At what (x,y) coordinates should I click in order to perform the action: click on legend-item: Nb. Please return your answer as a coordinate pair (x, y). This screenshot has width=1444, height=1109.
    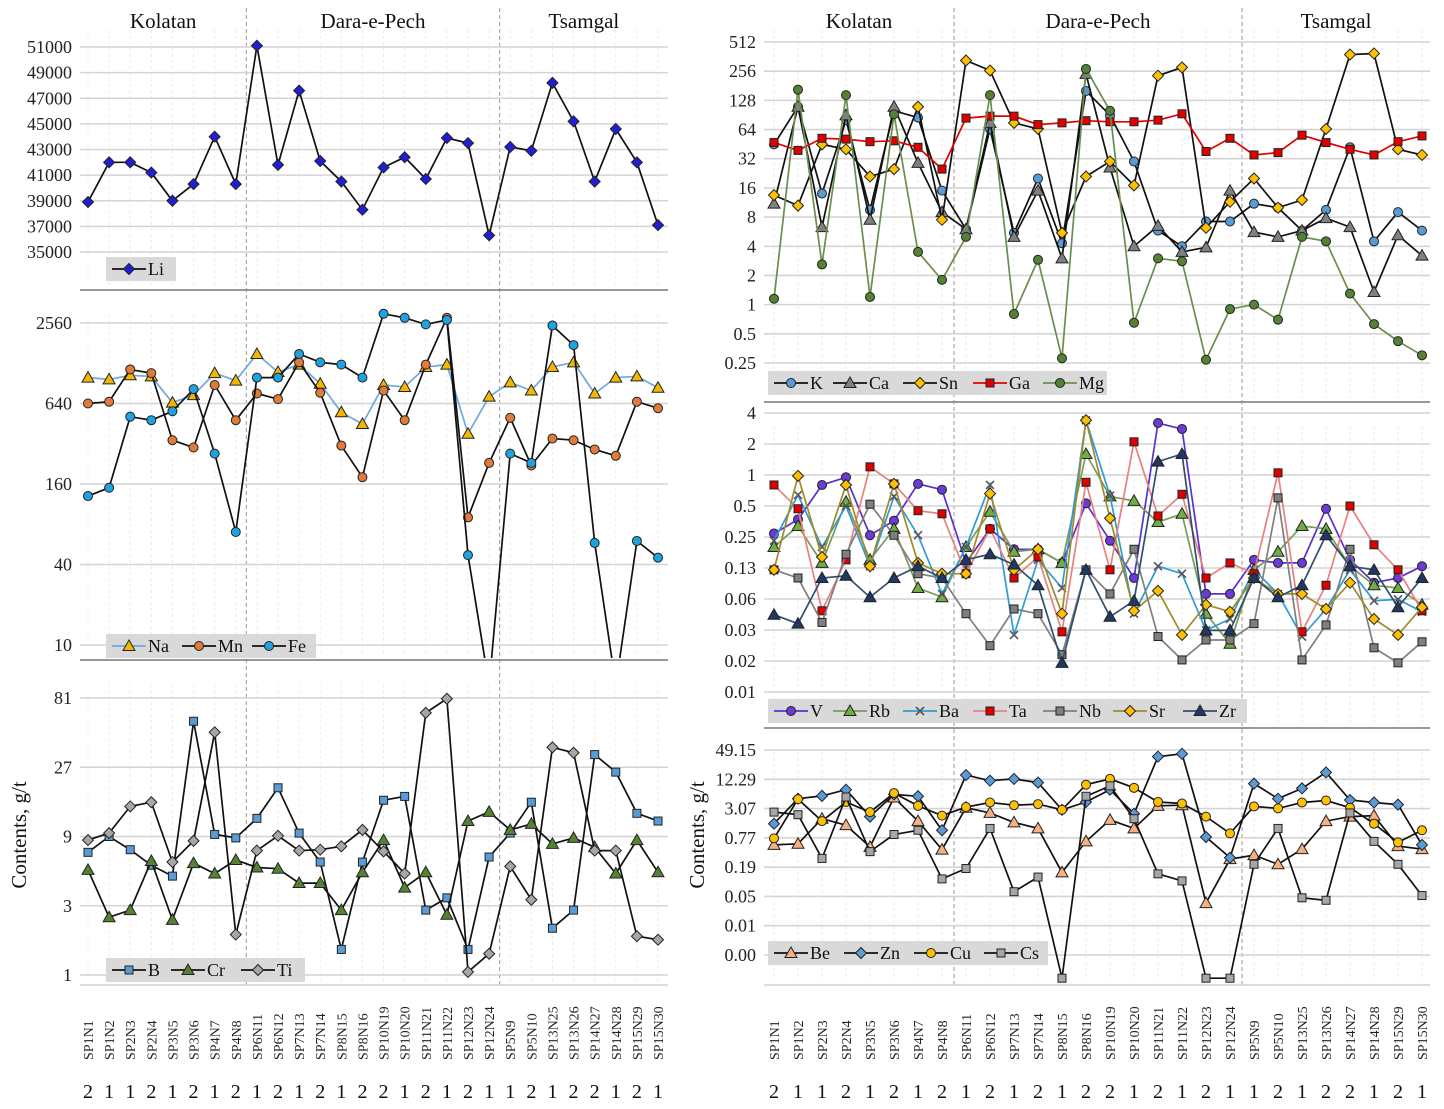
    Looking at the image, I should click on (1072, 711).